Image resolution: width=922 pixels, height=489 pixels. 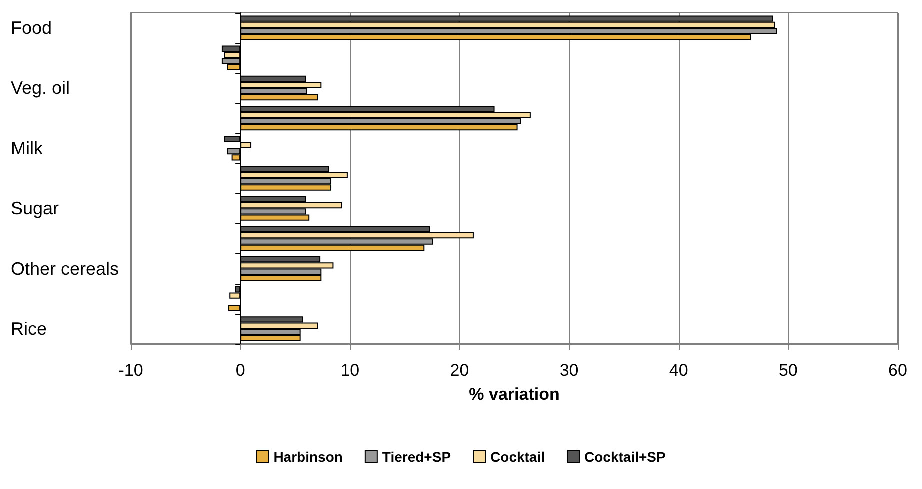 What do you see at coordinates (65, 268) in the screenshot?
I see `y-tick-label: Other cereals` at bounding box center [65, 268].